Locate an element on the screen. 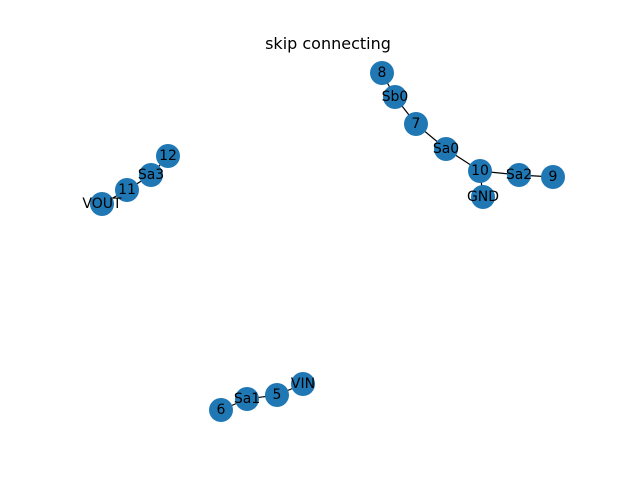 The image size is (640, 480). node-label-Sa1: Sa1 is located at coordinates (247, 399).